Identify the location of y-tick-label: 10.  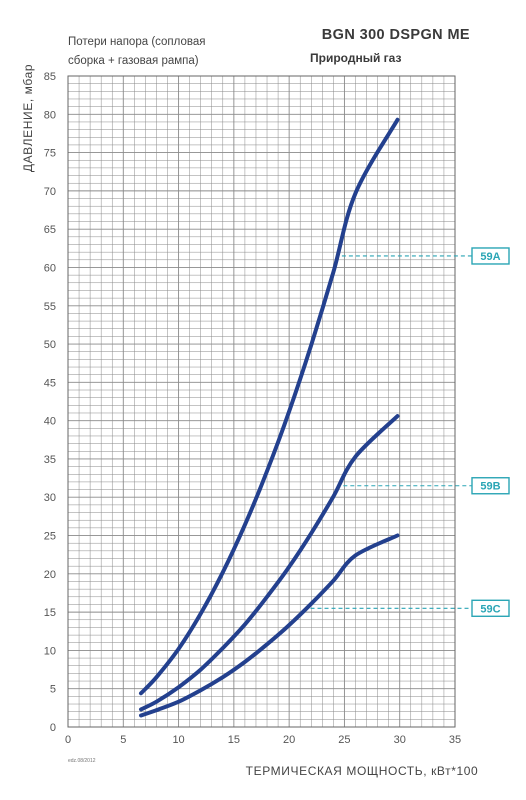
(50, 651).